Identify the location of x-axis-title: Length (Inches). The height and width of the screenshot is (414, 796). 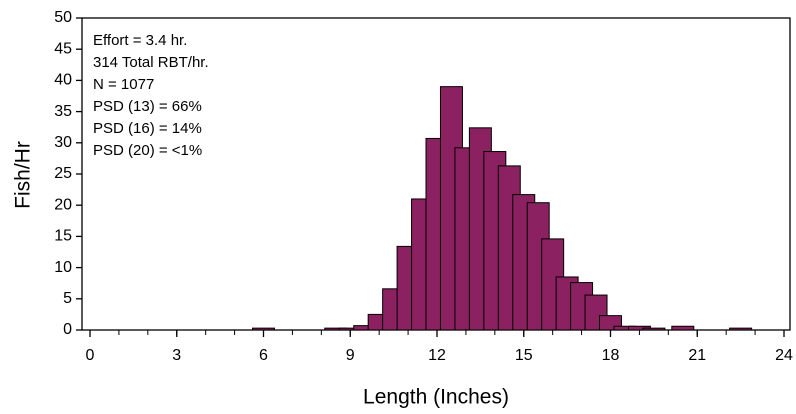
(436, 397).